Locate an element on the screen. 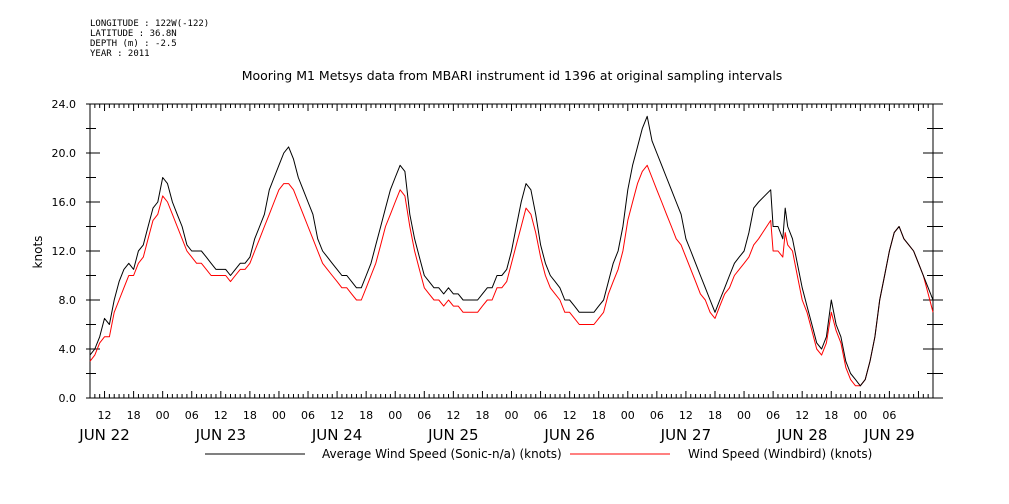  longitude-label: LONGITUDE : 122W(-122) is located at coordinates (150, 24).